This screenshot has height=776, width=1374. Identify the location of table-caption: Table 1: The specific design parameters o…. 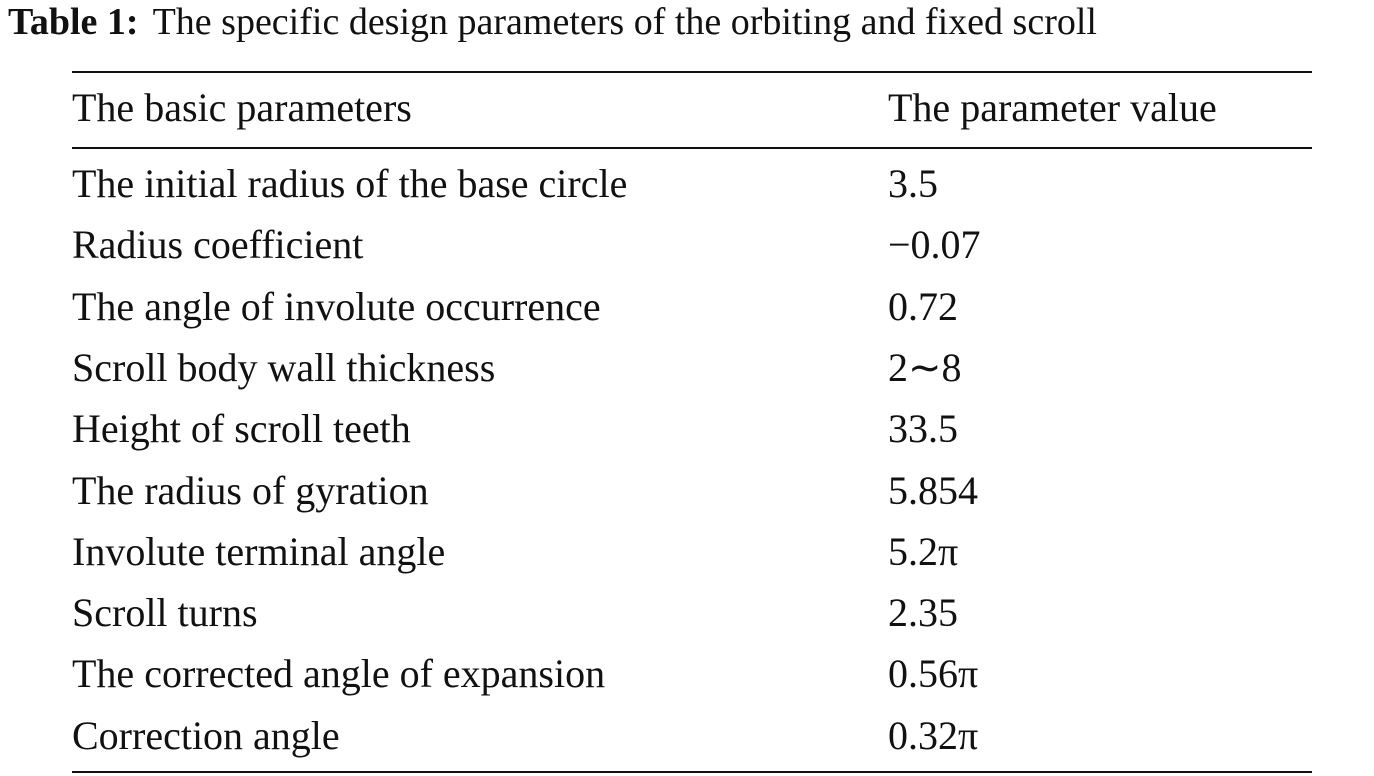
(552, 22).